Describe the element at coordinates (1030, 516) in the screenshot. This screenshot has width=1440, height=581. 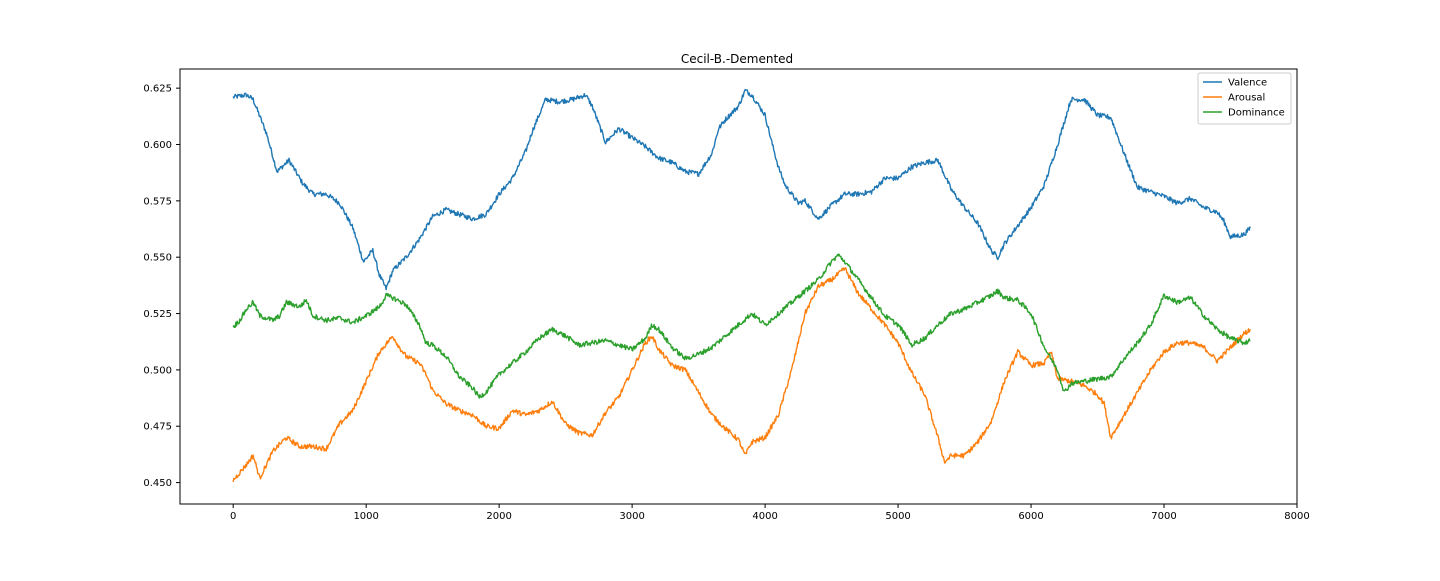
I see `x-tick-label: 6000` at that location.